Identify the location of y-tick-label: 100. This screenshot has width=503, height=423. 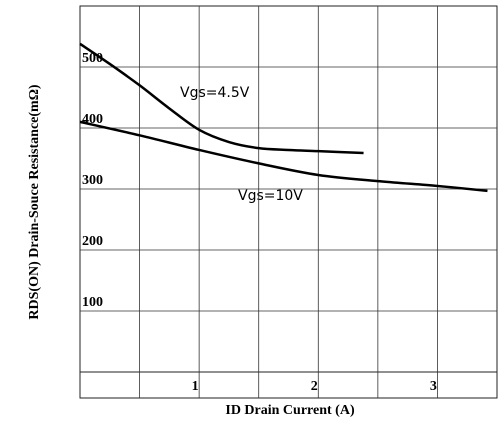
(92, 302).